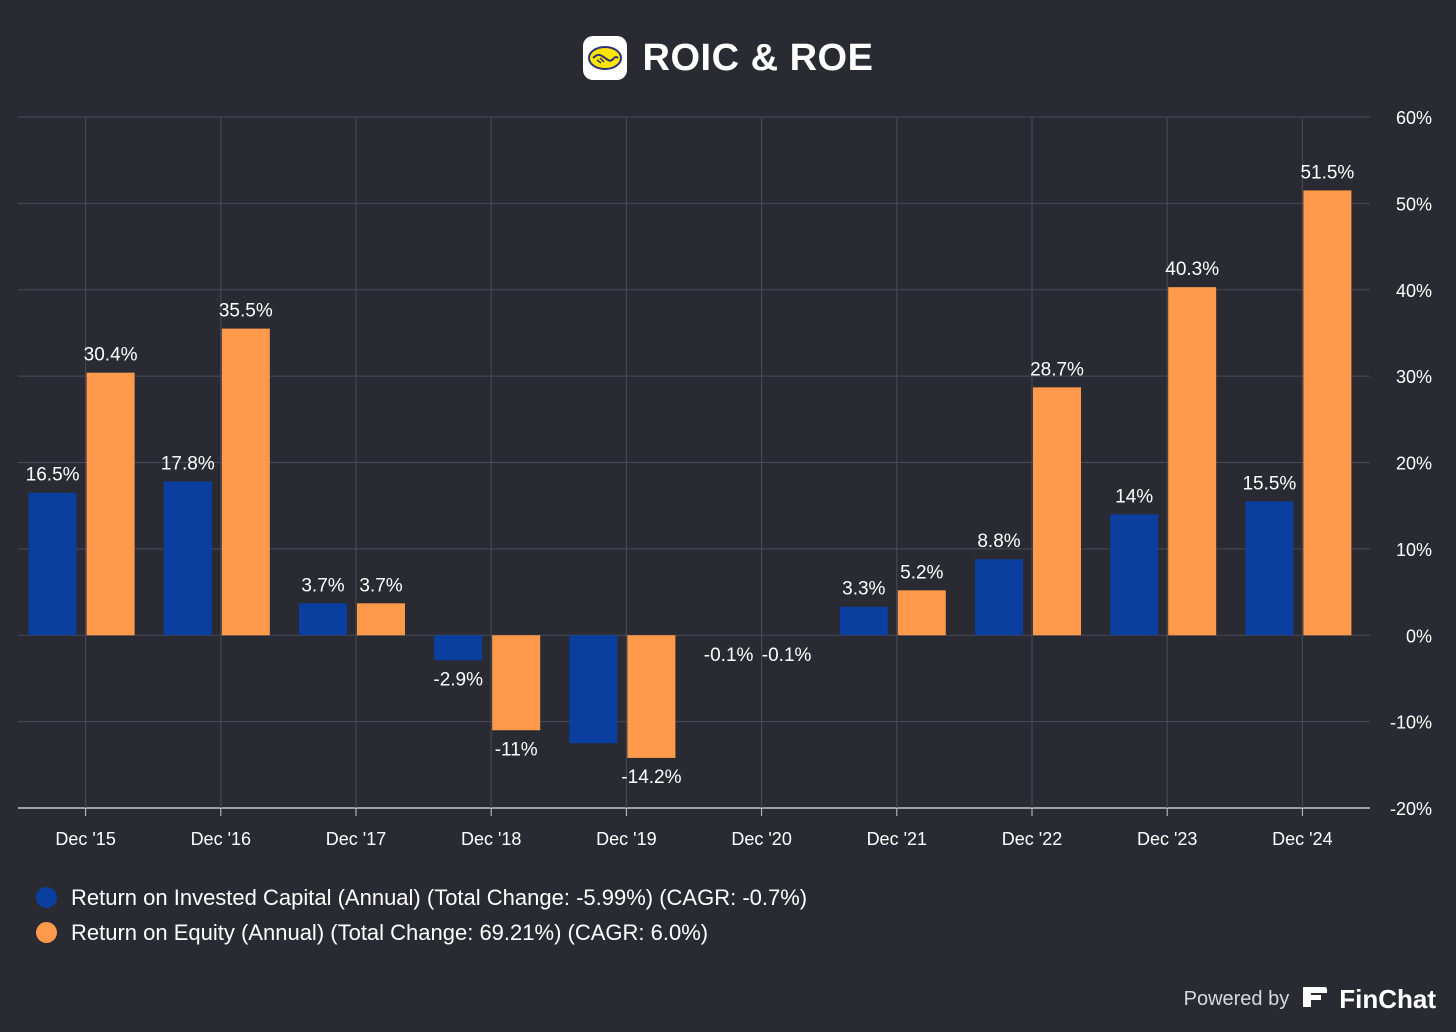 The height and width of the screenshot is (1032, 1456). What do you see at coordinates (1414, 464) in the screenshot?
I see `y-tick-label: 20%` at bounding box center [1414, 464].